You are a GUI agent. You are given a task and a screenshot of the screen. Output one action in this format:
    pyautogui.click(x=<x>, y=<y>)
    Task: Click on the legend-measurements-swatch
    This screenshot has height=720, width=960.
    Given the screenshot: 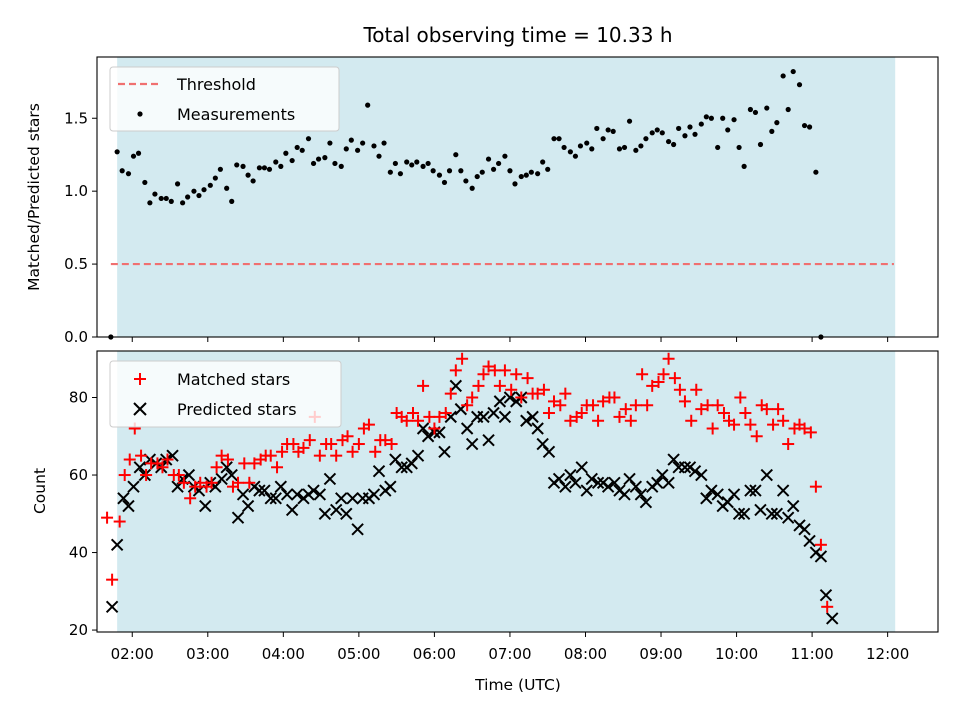 What is the action you would take?
    pyautogui.click(x=140, y=114)
    